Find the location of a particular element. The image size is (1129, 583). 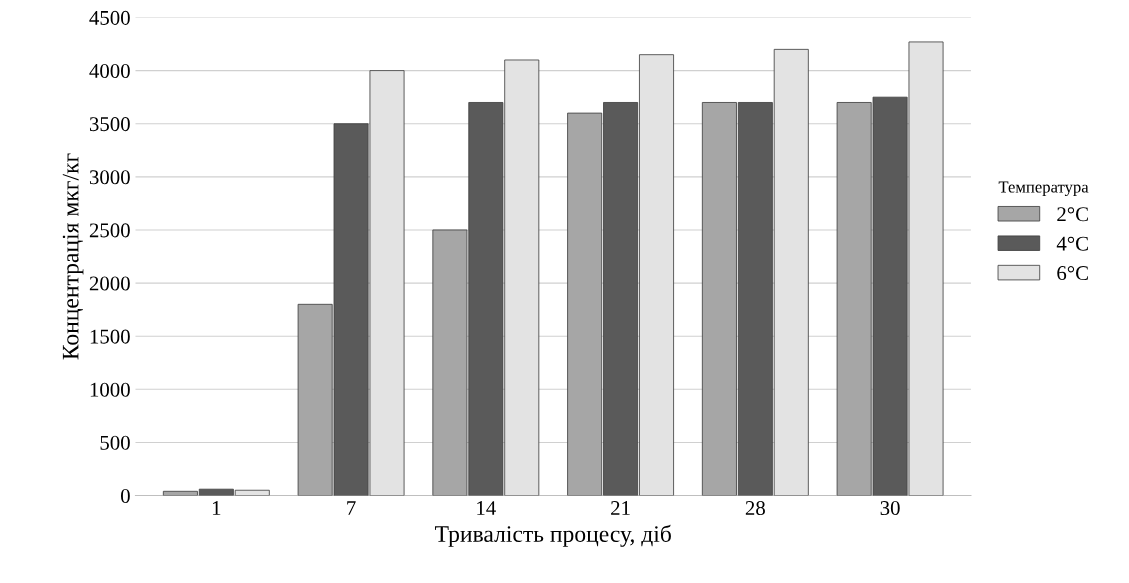

legend-title: Температура is located at coordinates (1043, 189).